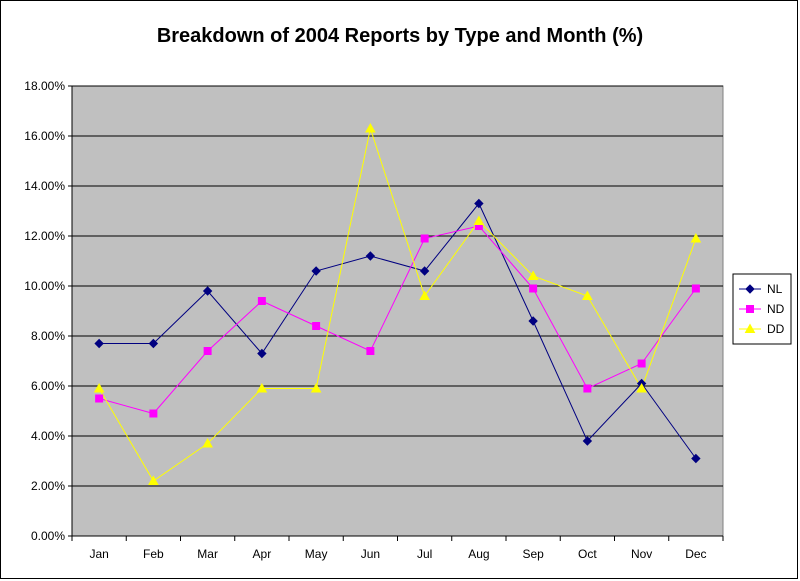 This screenshot has height=581, width=800. Describe the element at coordinates (98, 554) in the screenshot. I see `x-tick-label: Jan` at that location.